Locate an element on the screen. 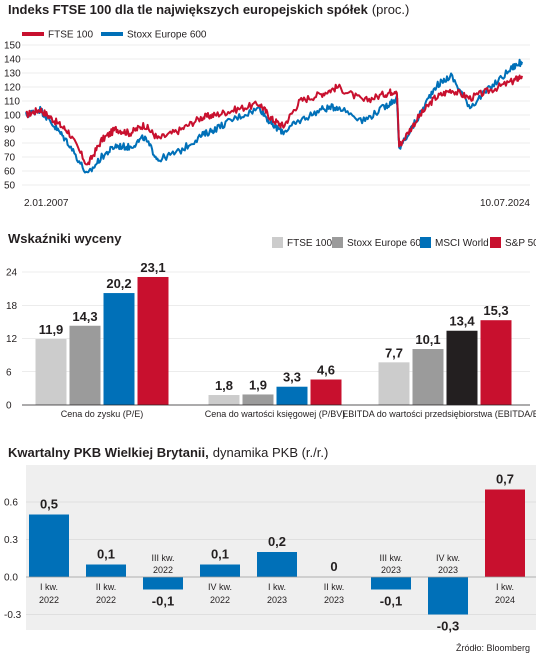 The width and height of the screenshot is (536, 657). y-tick-label: 130 is located at coordinates (12, 74).